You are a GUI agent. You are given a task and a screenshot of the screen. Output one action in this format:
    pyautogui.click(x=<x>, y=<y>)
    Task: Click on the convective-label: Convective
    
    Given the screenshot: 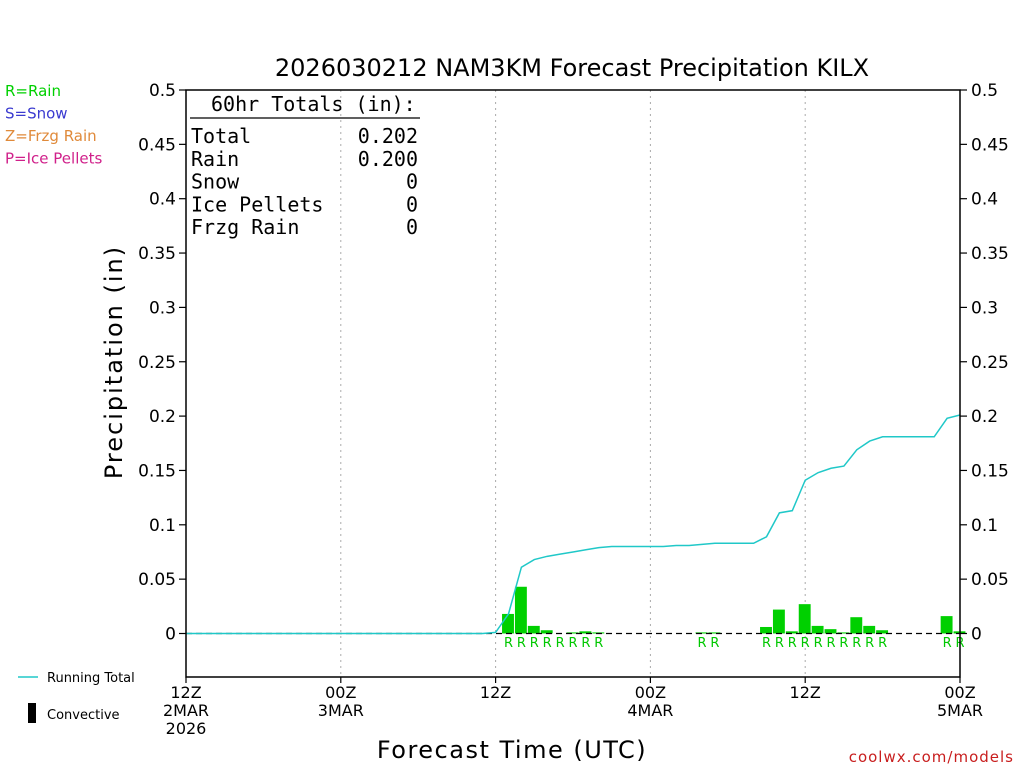 What is the action you would take?
    pyautogui.click(x=83, y=715)
    